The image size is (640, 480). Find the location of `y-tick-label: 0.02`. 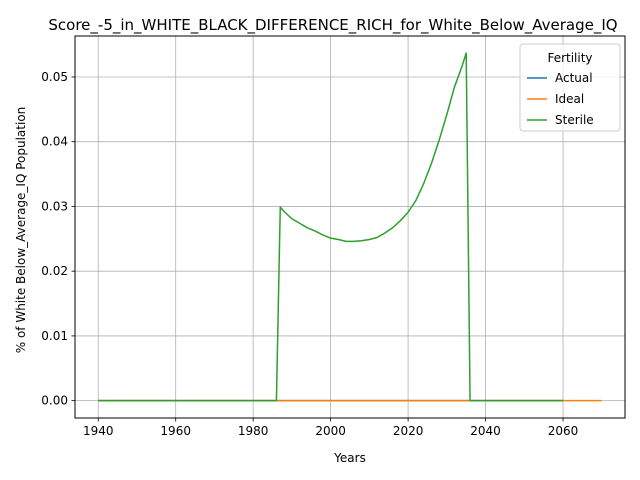

y-tick-label: 0.02 is located at coordinates (54, 271).